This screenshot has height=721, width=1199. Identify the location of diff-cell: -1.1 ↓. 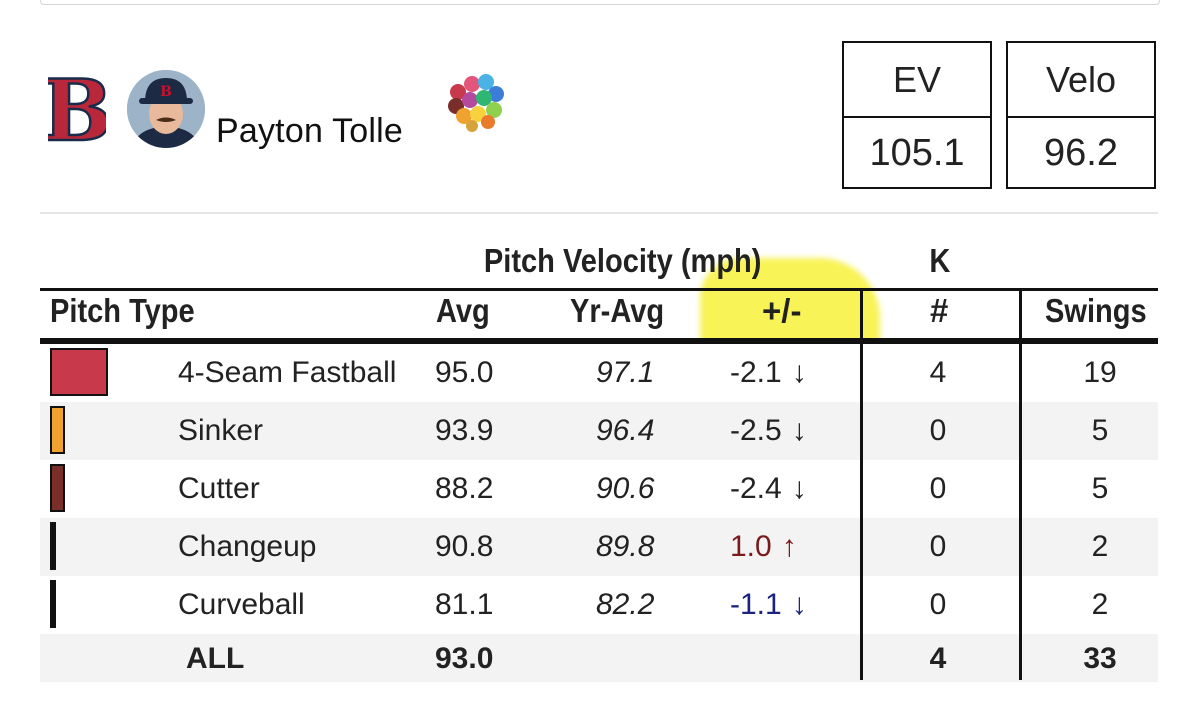
(768, 604).